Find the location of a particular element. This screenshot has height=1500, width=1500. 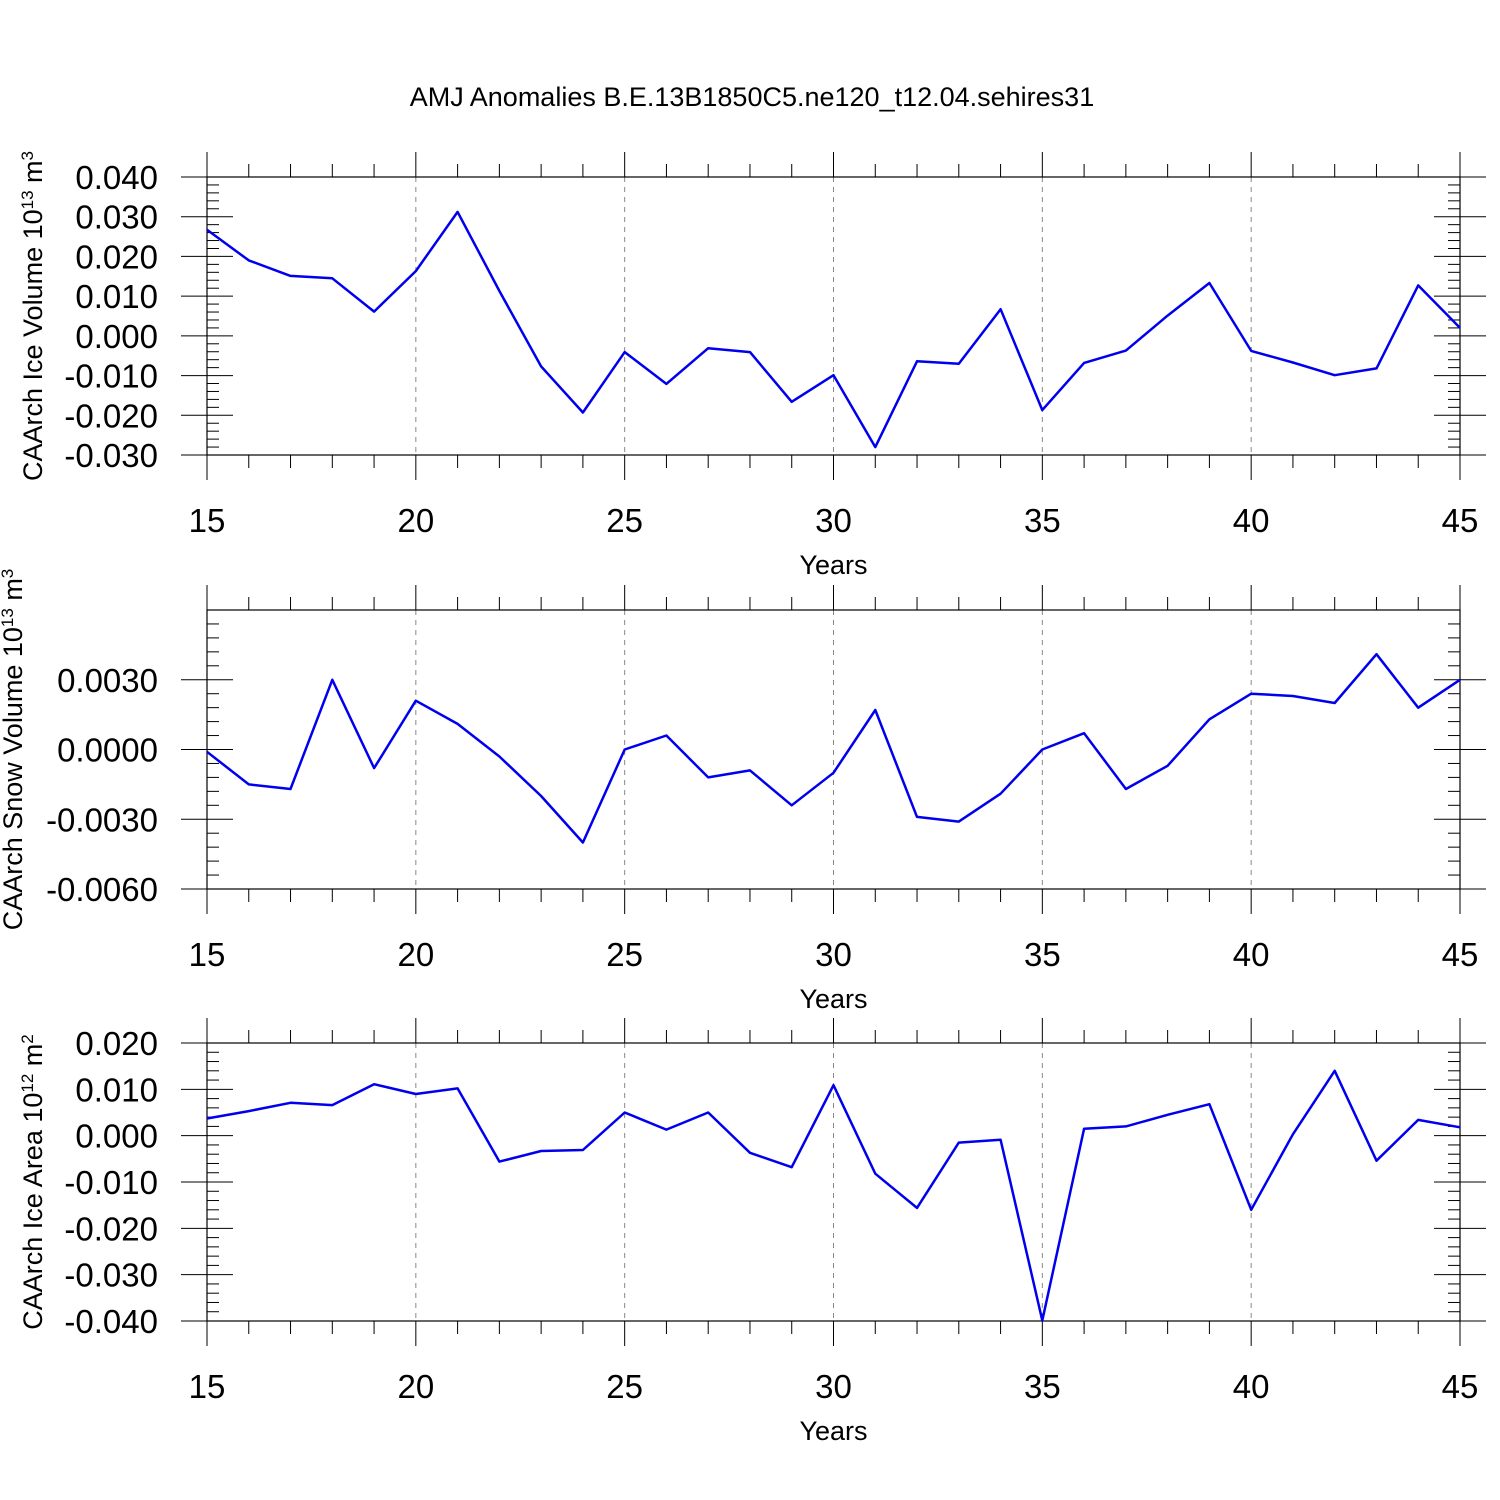

y-axis-label-part: CAArch Ice Volume 10 is located at coordinates (33, 345).